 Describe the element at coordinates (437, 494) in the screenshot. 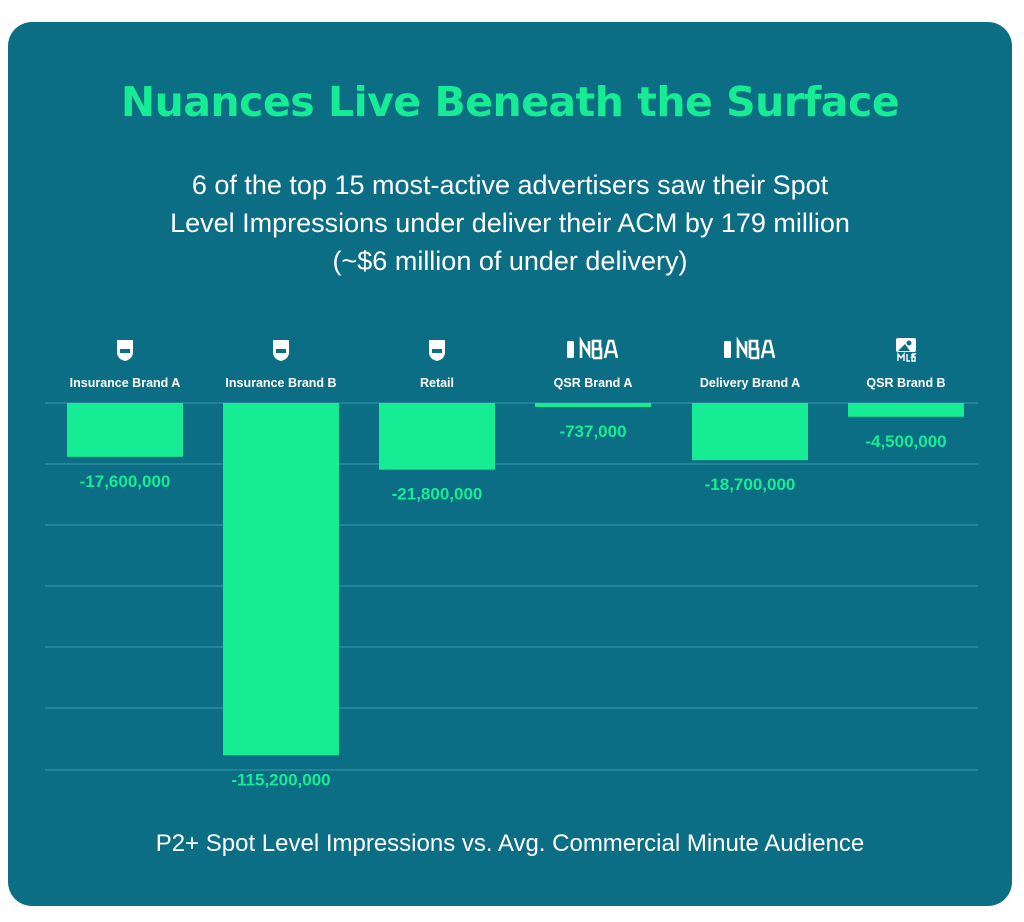

I see `value-label: -21,800,000` at that location.